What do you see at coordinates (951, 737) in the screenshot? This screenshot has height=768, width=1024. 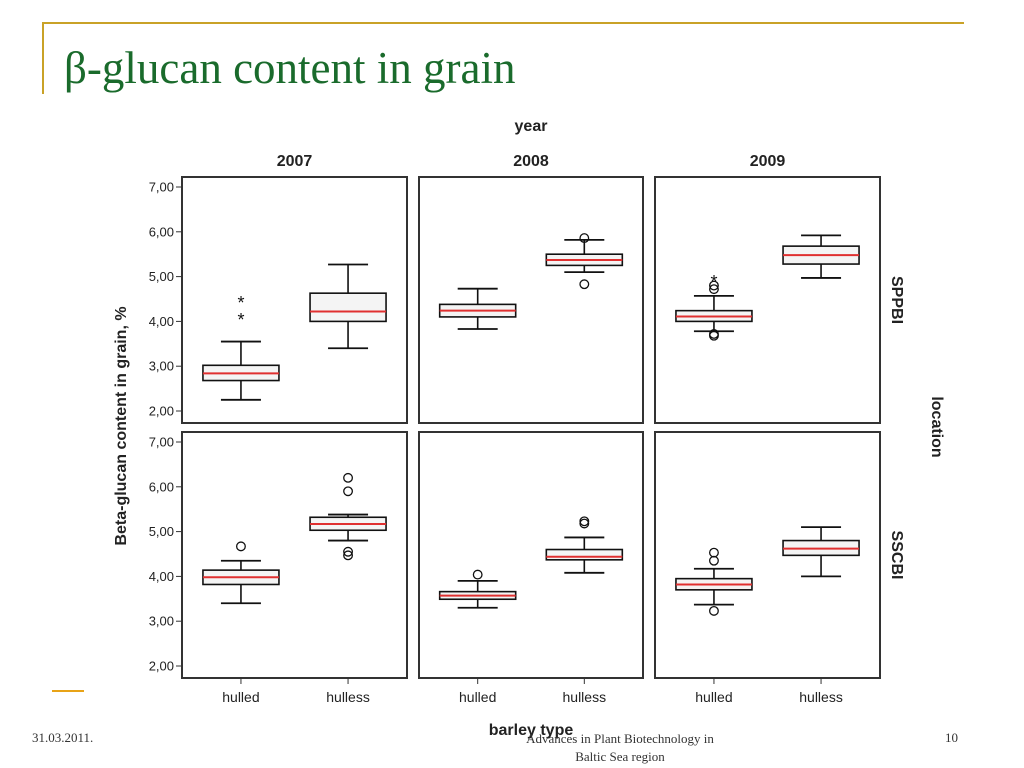 I see `page-number: 10` at bounding box center [951, 737].